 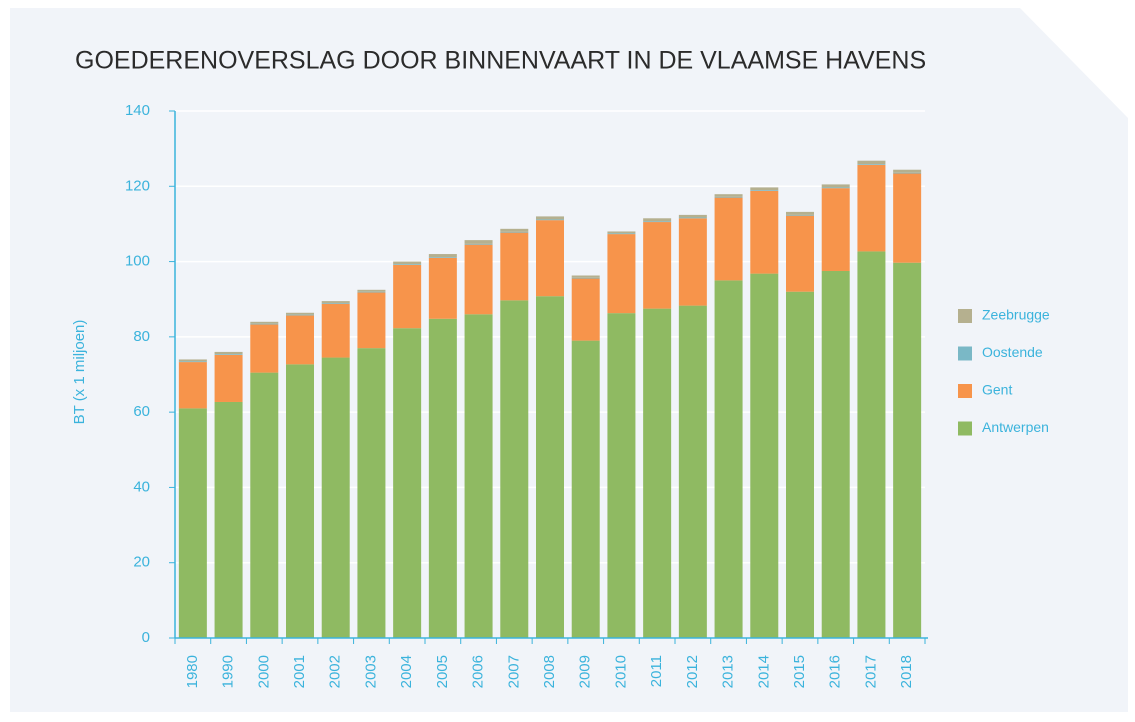 What do you see at coordinates (585, 671) in the screenshot?
I see `x-tick-label: 2009` at bounding box center [585, 671].